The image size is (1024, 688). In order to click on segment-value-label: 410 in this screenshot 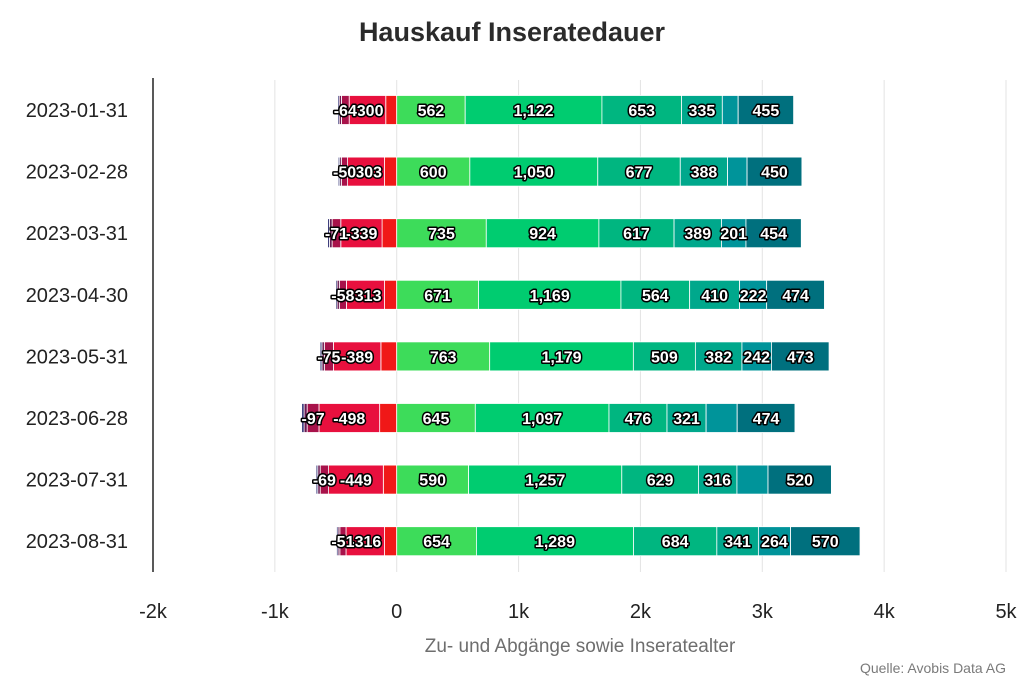, I will do `click(714, 296)`.